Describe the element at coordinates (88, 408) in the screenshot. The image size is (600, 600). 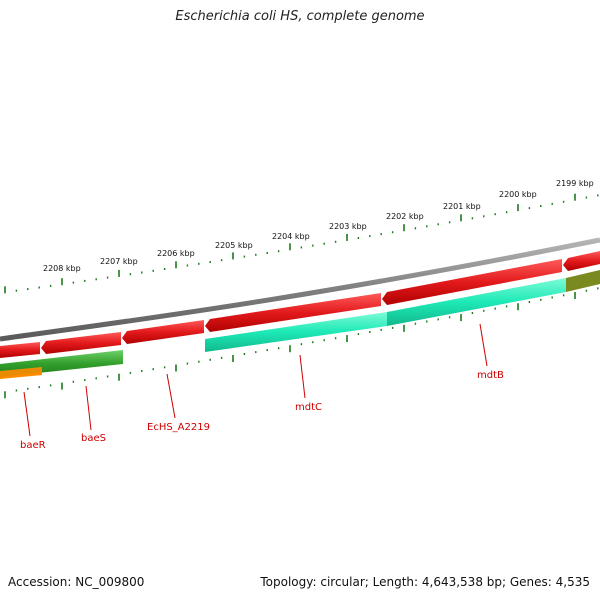
I see `leader-baeS` at that location.